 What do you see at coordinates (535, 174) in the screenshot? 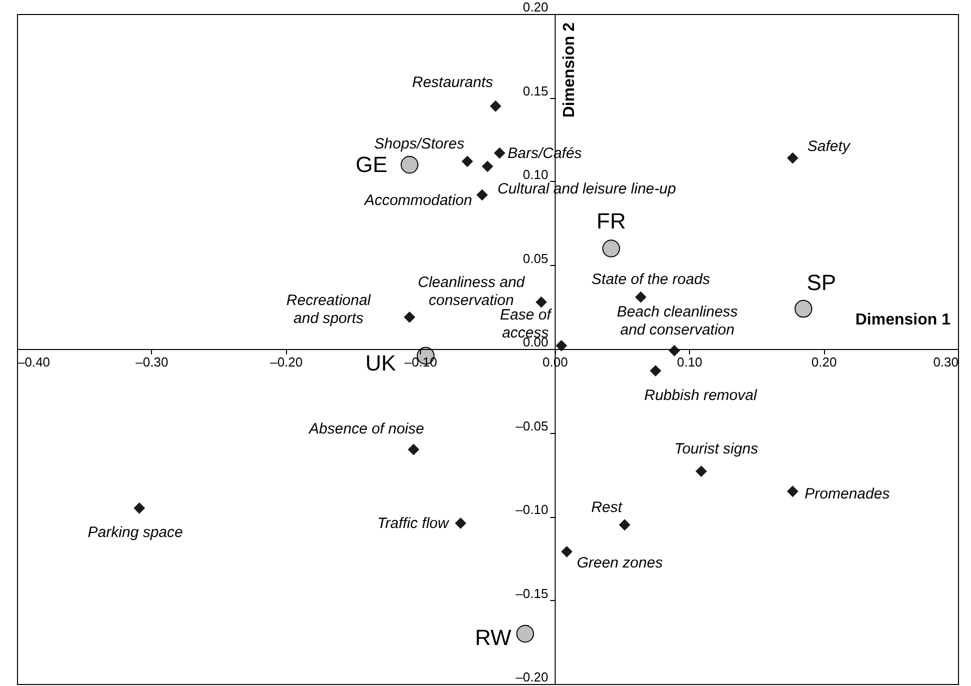
I see `y-tick-label: 0.10` at bounding box center [535, 174].